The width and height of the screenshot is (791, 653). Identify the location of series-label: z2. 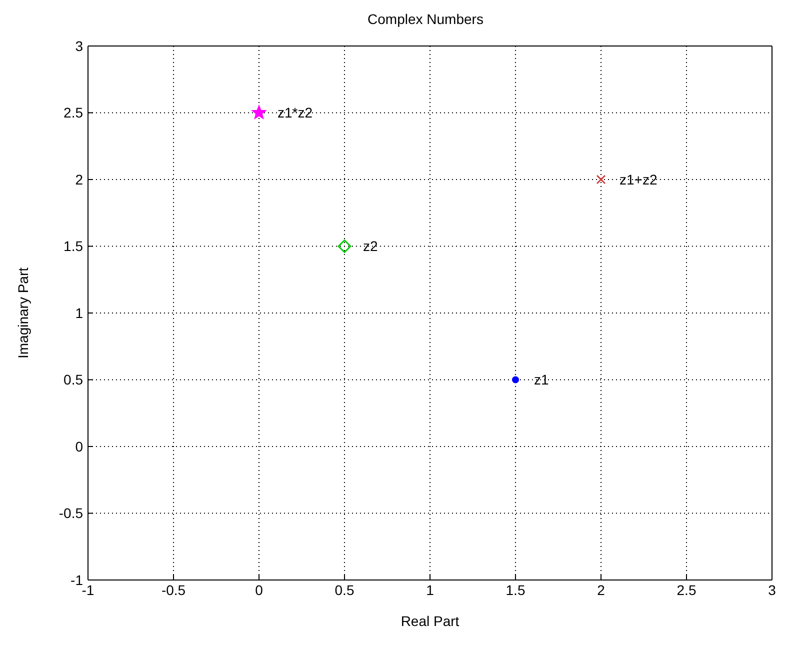
(370, 246).